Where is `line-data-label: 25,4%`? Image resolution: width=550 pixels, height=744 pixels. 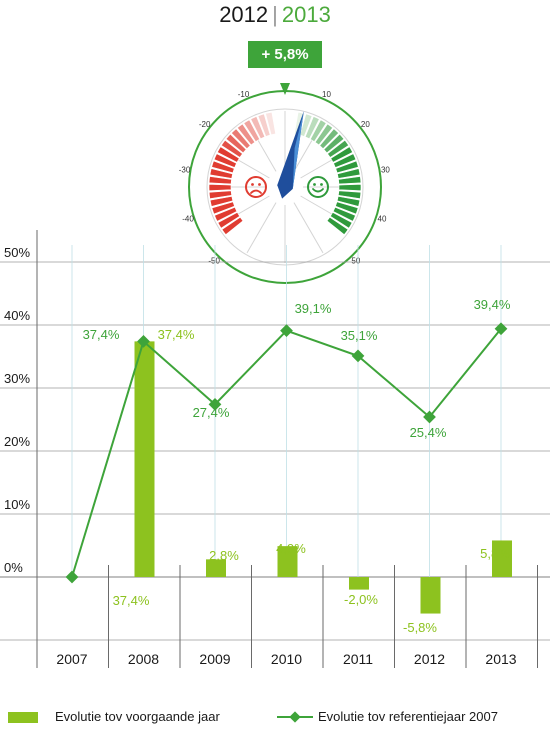 line-data-label: 25,4% is located at coordinates (428, 432).